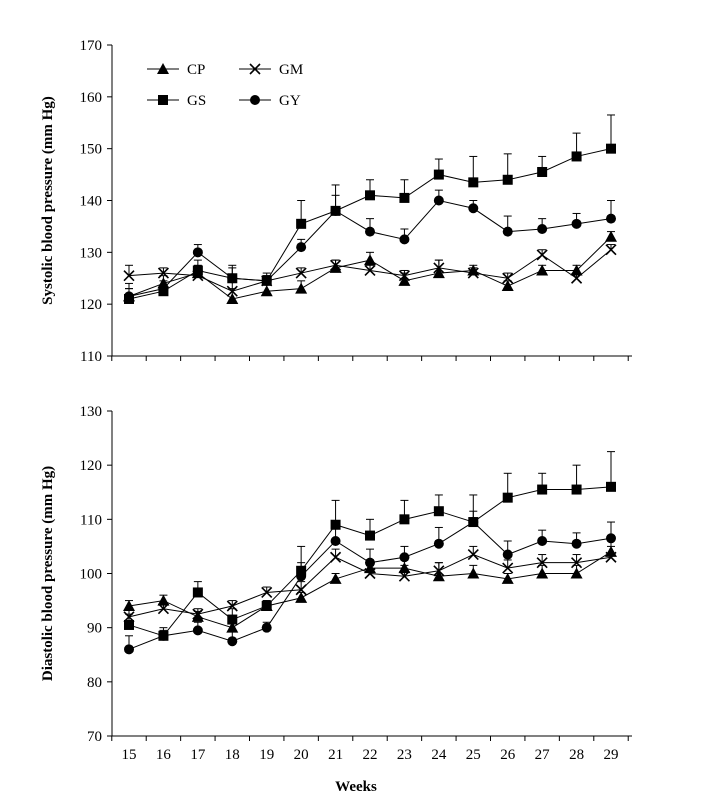 Image resolution: width=708 pixels, height=802 pixels. What do you see at coordinates (543, 755) in the screenshot?
I see `x-tick-label: 27` at bounding box center [543, 755].